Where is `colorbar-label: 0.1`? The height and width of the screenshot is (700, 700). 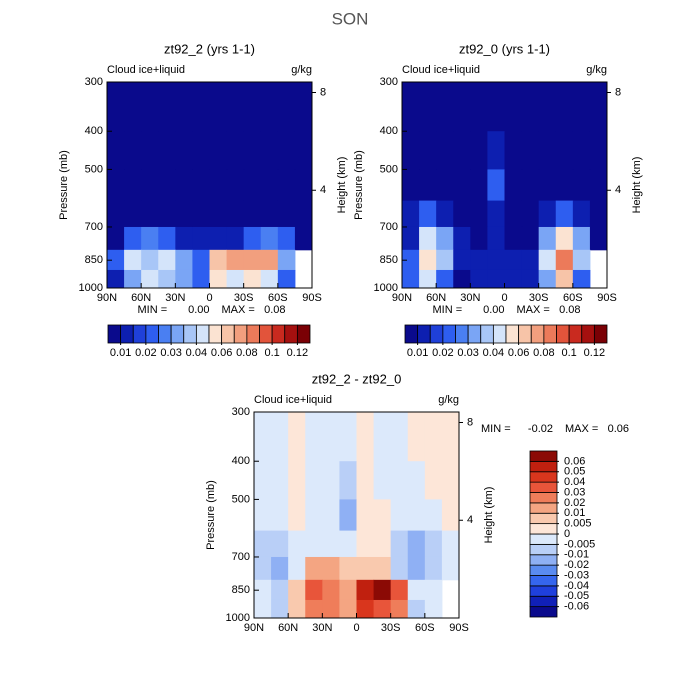
colorbar-label: 0.1 is located at coordinates (271, 353).